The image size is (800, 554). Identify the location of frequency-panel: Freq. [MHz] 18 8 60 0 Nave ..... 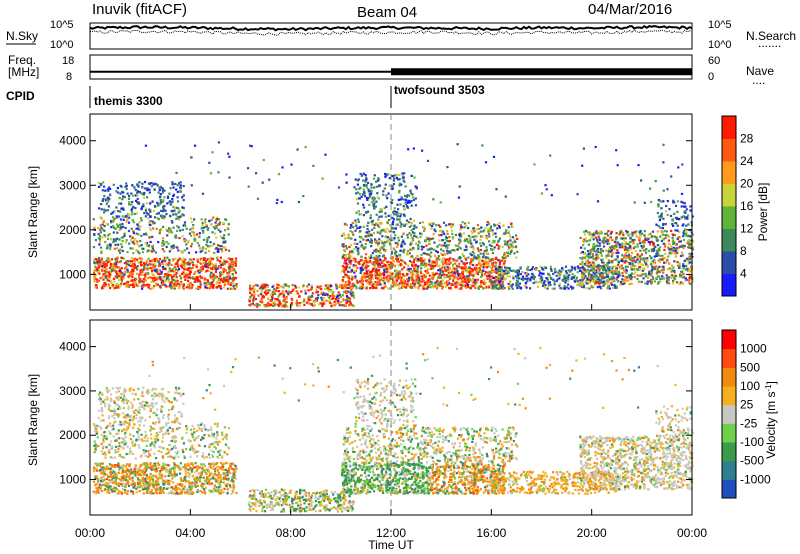
(391, 70).